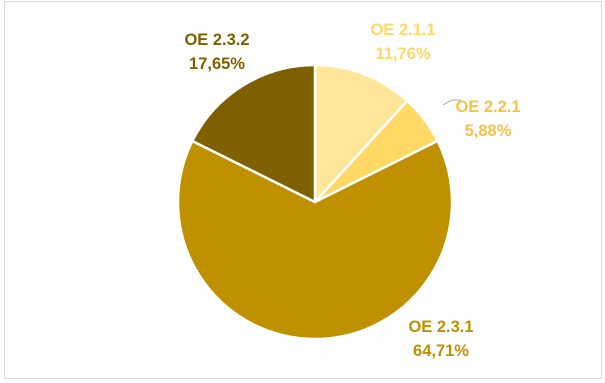  What do you see at coordinates (217, 64) in the screenshot?
I see `slice-value-oe-2-3-2: 17,65%` at bounding box center [217, 64].